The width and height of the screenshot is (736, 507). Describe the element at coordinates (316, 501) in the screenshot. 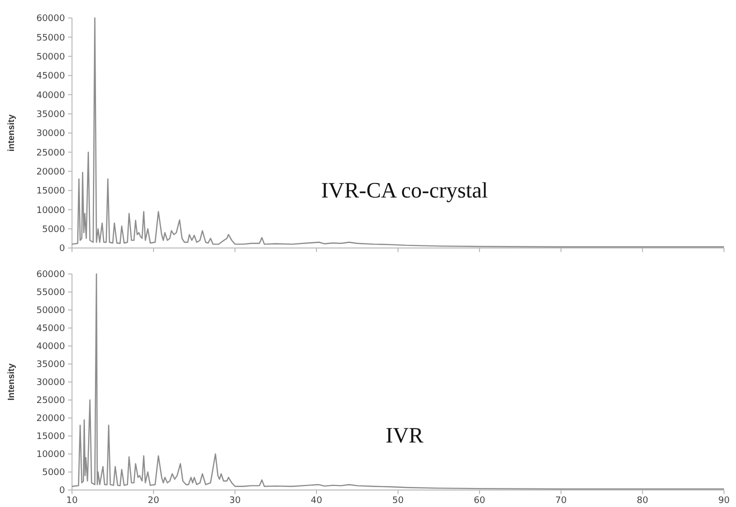

I see `x-tick-label: 40` at that location.